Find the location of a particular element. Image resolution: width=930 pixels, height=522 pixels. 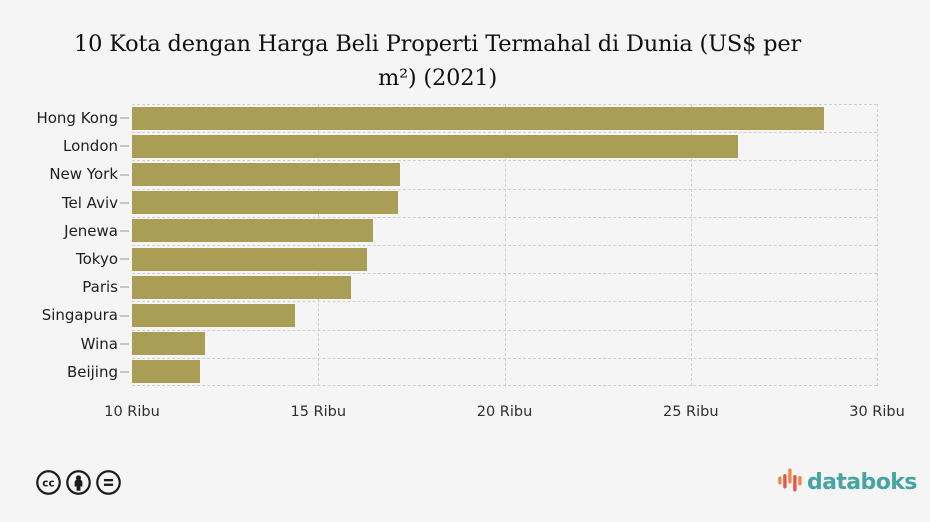

category-label-tel-aviv: Tel Aviv is located at coordinates (89, 202).